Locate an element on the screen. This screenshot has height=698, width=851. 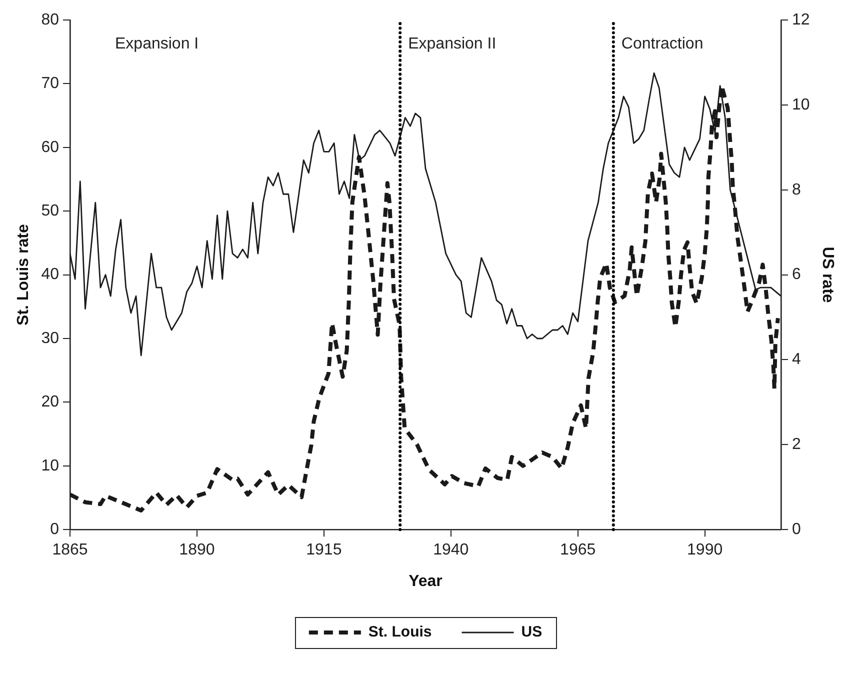
x-tick-label: 1890 is located at coordinates (197, 550).